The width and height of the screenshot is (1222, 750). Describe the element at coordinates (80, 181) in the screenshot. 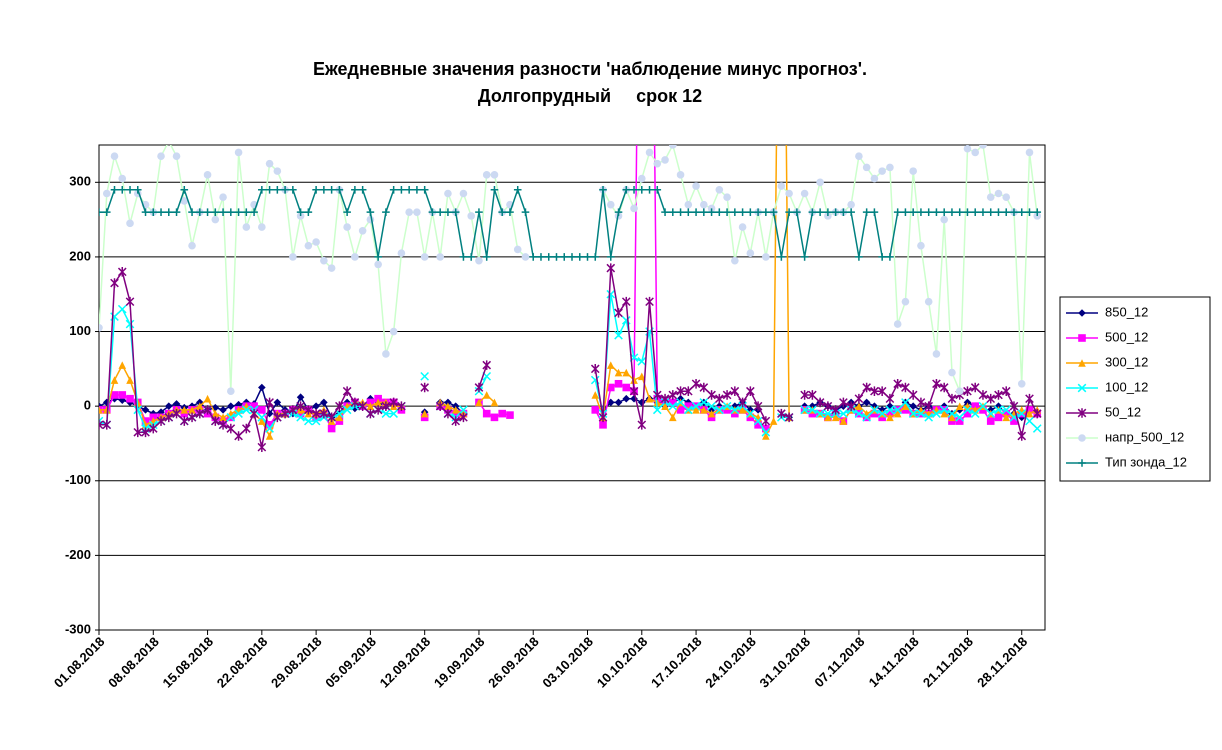

I see `y-tick-label: 300` at that location.